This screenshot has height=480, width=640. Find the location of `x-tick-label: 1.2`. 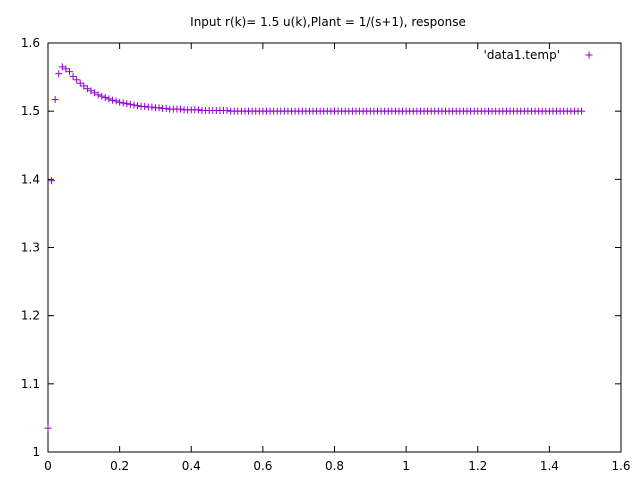

x-tick-label: 1.2 is located at coordinates (477, 466).